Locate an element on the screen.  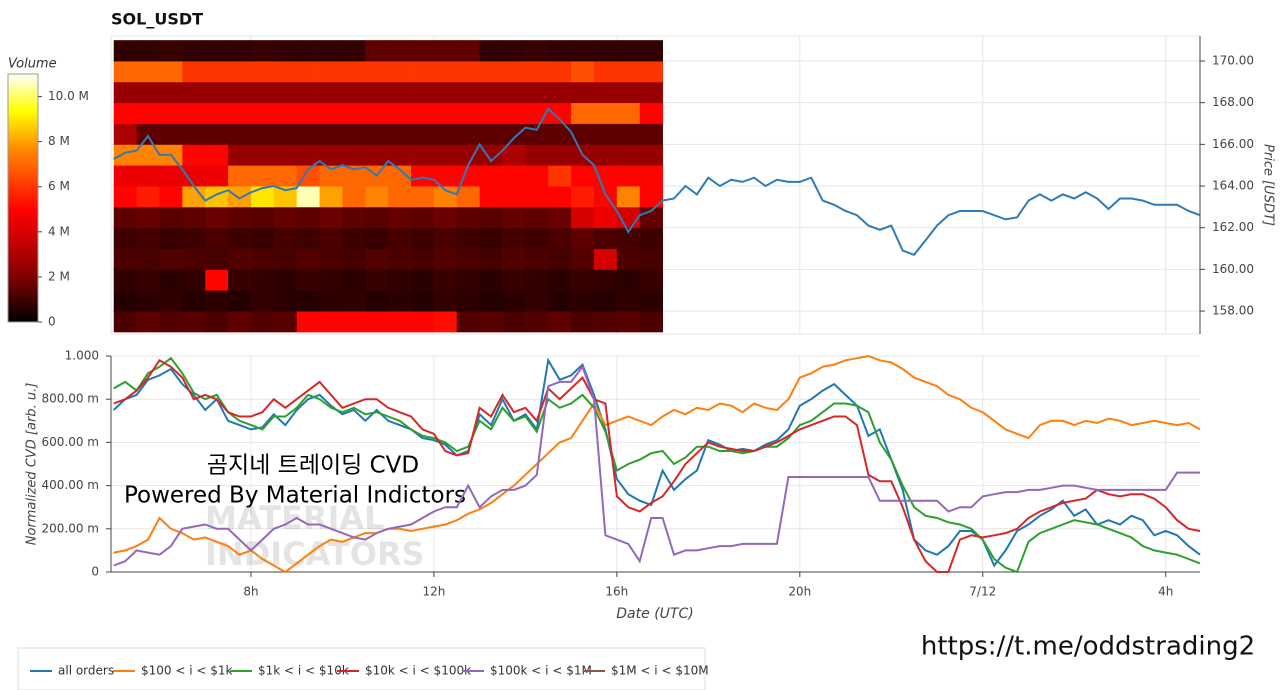
legend-label: $1k < i < $10k is located at coordinates (303, 671).